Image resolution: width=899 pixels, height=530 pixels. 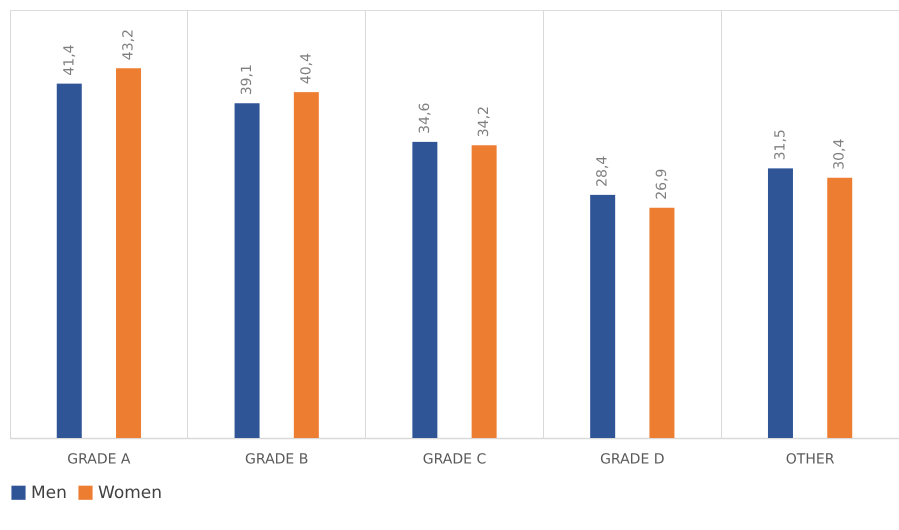 What do you see at coordinates (49, 492) in the screenshot?
I see `legend-label: Men` at bounding box center [49, 492].